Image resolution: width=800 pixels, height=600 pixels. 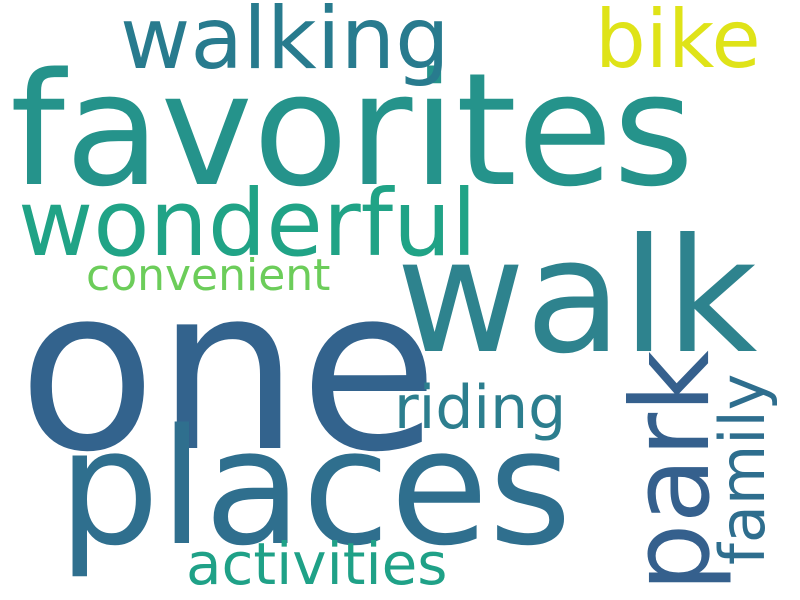 What do you see at coordinates (577, 297) in the screenshot?
I see `word-walk: walk` at bounding box center [577, 297].